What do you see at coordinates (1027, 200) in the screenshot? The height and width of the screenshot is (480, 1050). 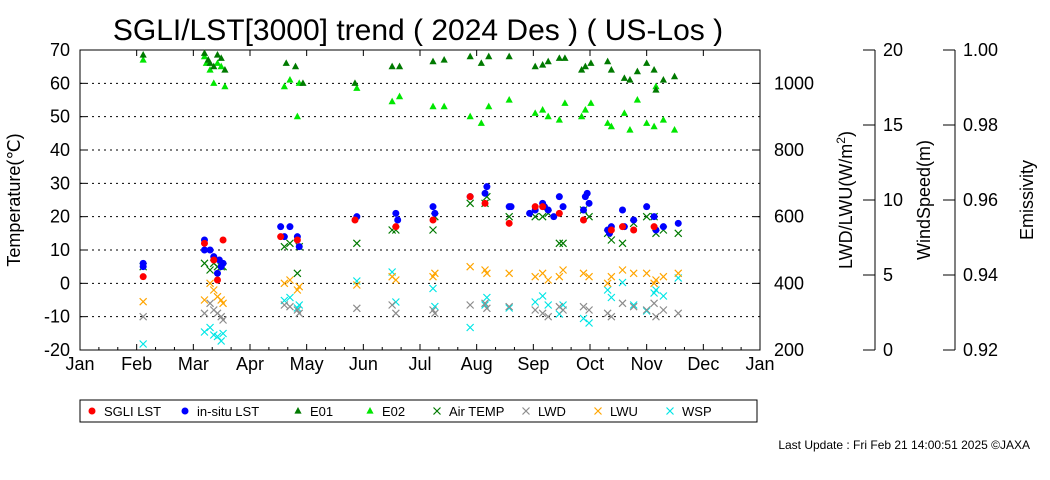 I see `y-axis-label-emissivity: Emissivity` at bounding box center [1027, 200].